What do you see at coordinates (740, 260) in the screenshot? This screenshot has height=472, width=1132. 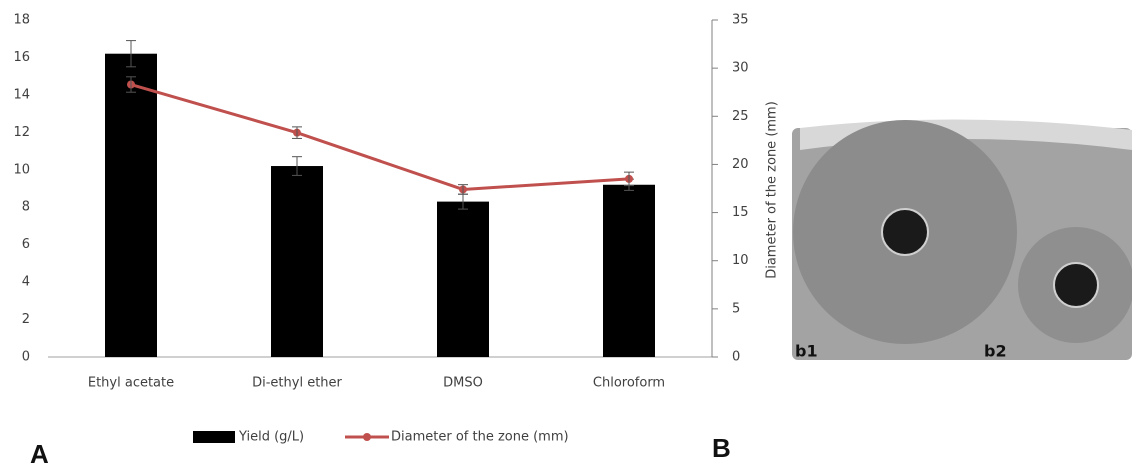 I see `y2-tick-label: 10` at bounding box center [740, 260].